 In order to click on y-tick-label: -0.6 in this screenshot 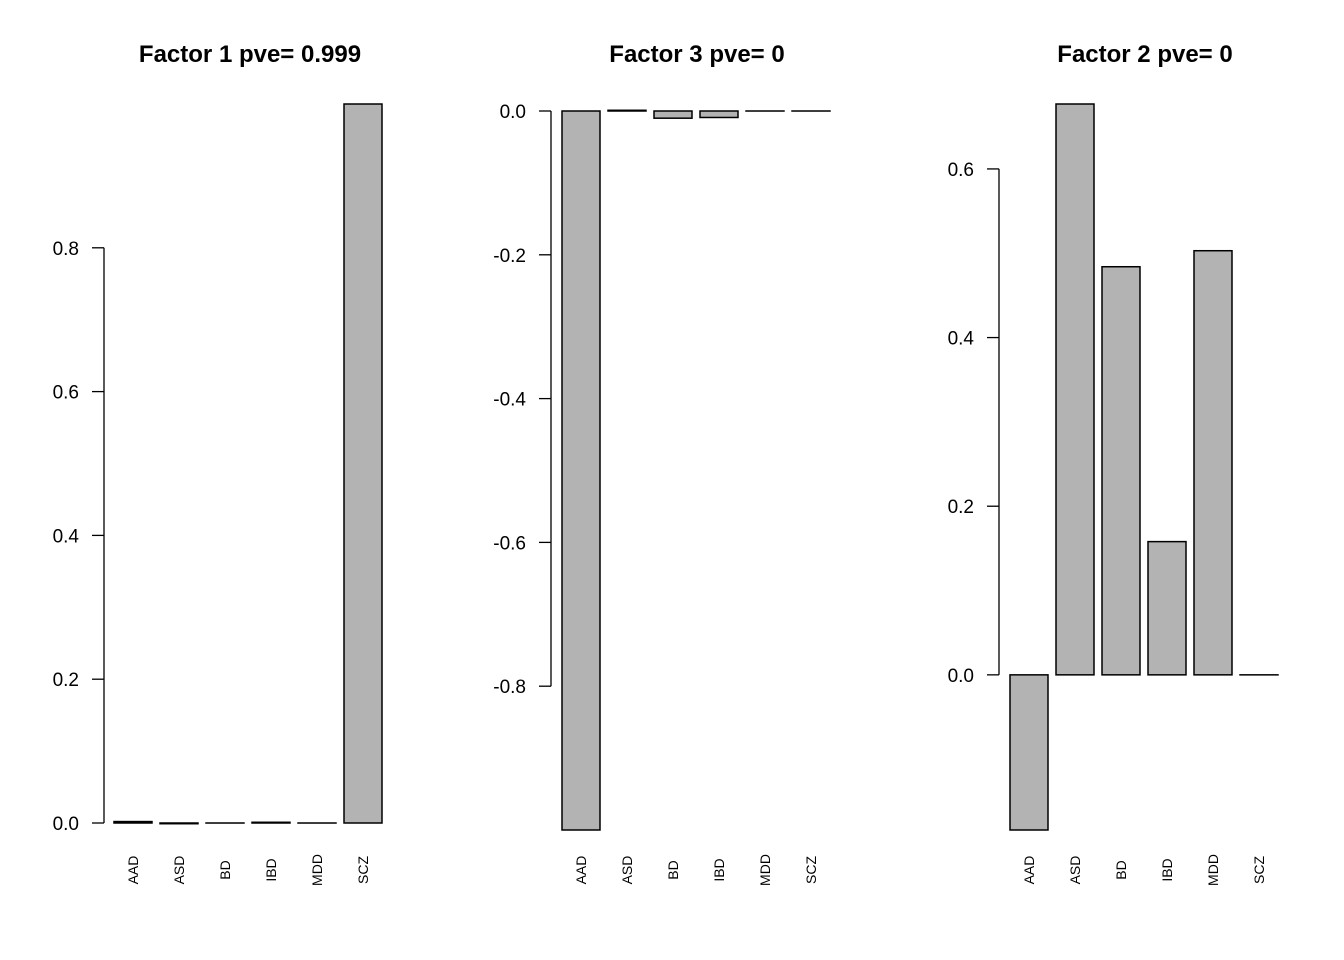, I will do `click(509, 543)`.